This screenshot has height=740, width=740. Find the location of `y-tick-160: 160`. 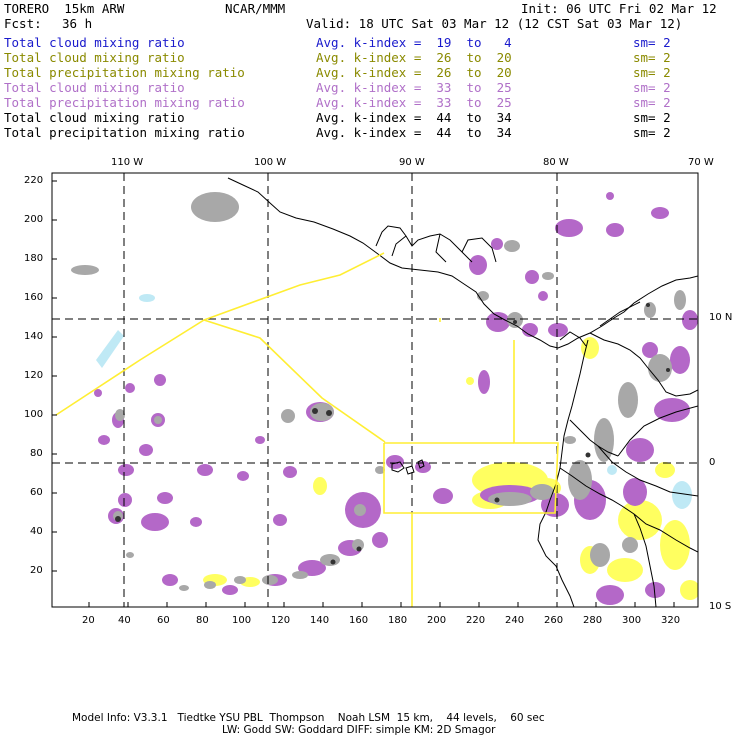

y-tick-160: 160 is located at coordinates (34, 297).